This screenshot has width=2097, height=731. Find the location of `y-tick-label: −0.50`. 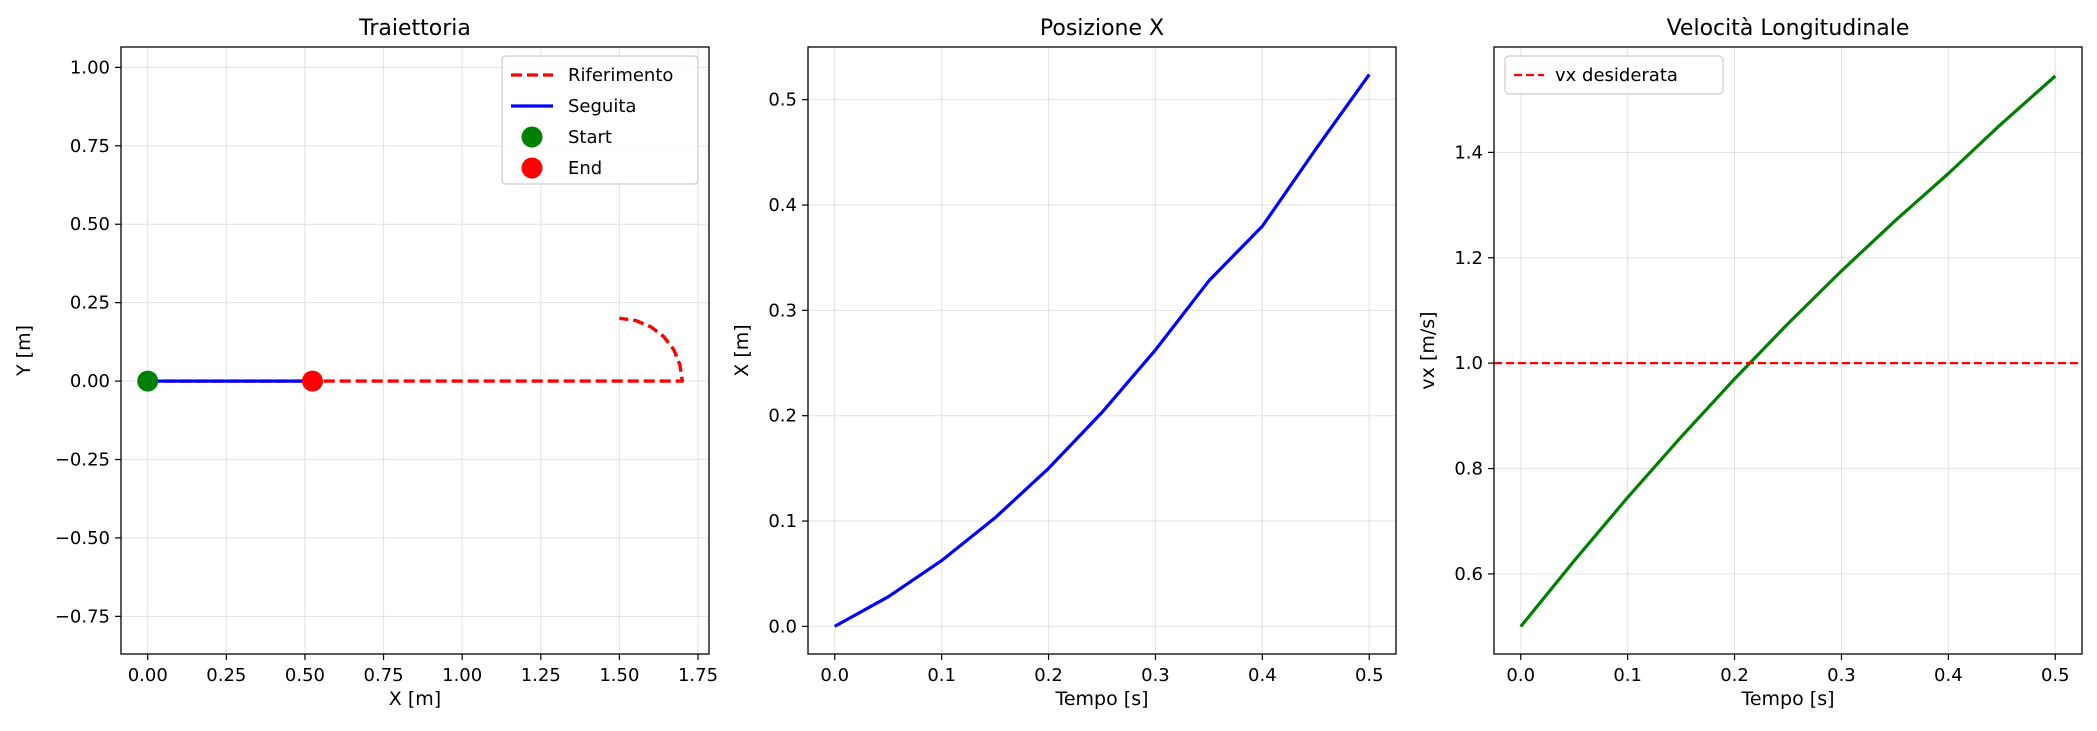

y-tick-label: −0.50 is located at coordinates (82, 538).